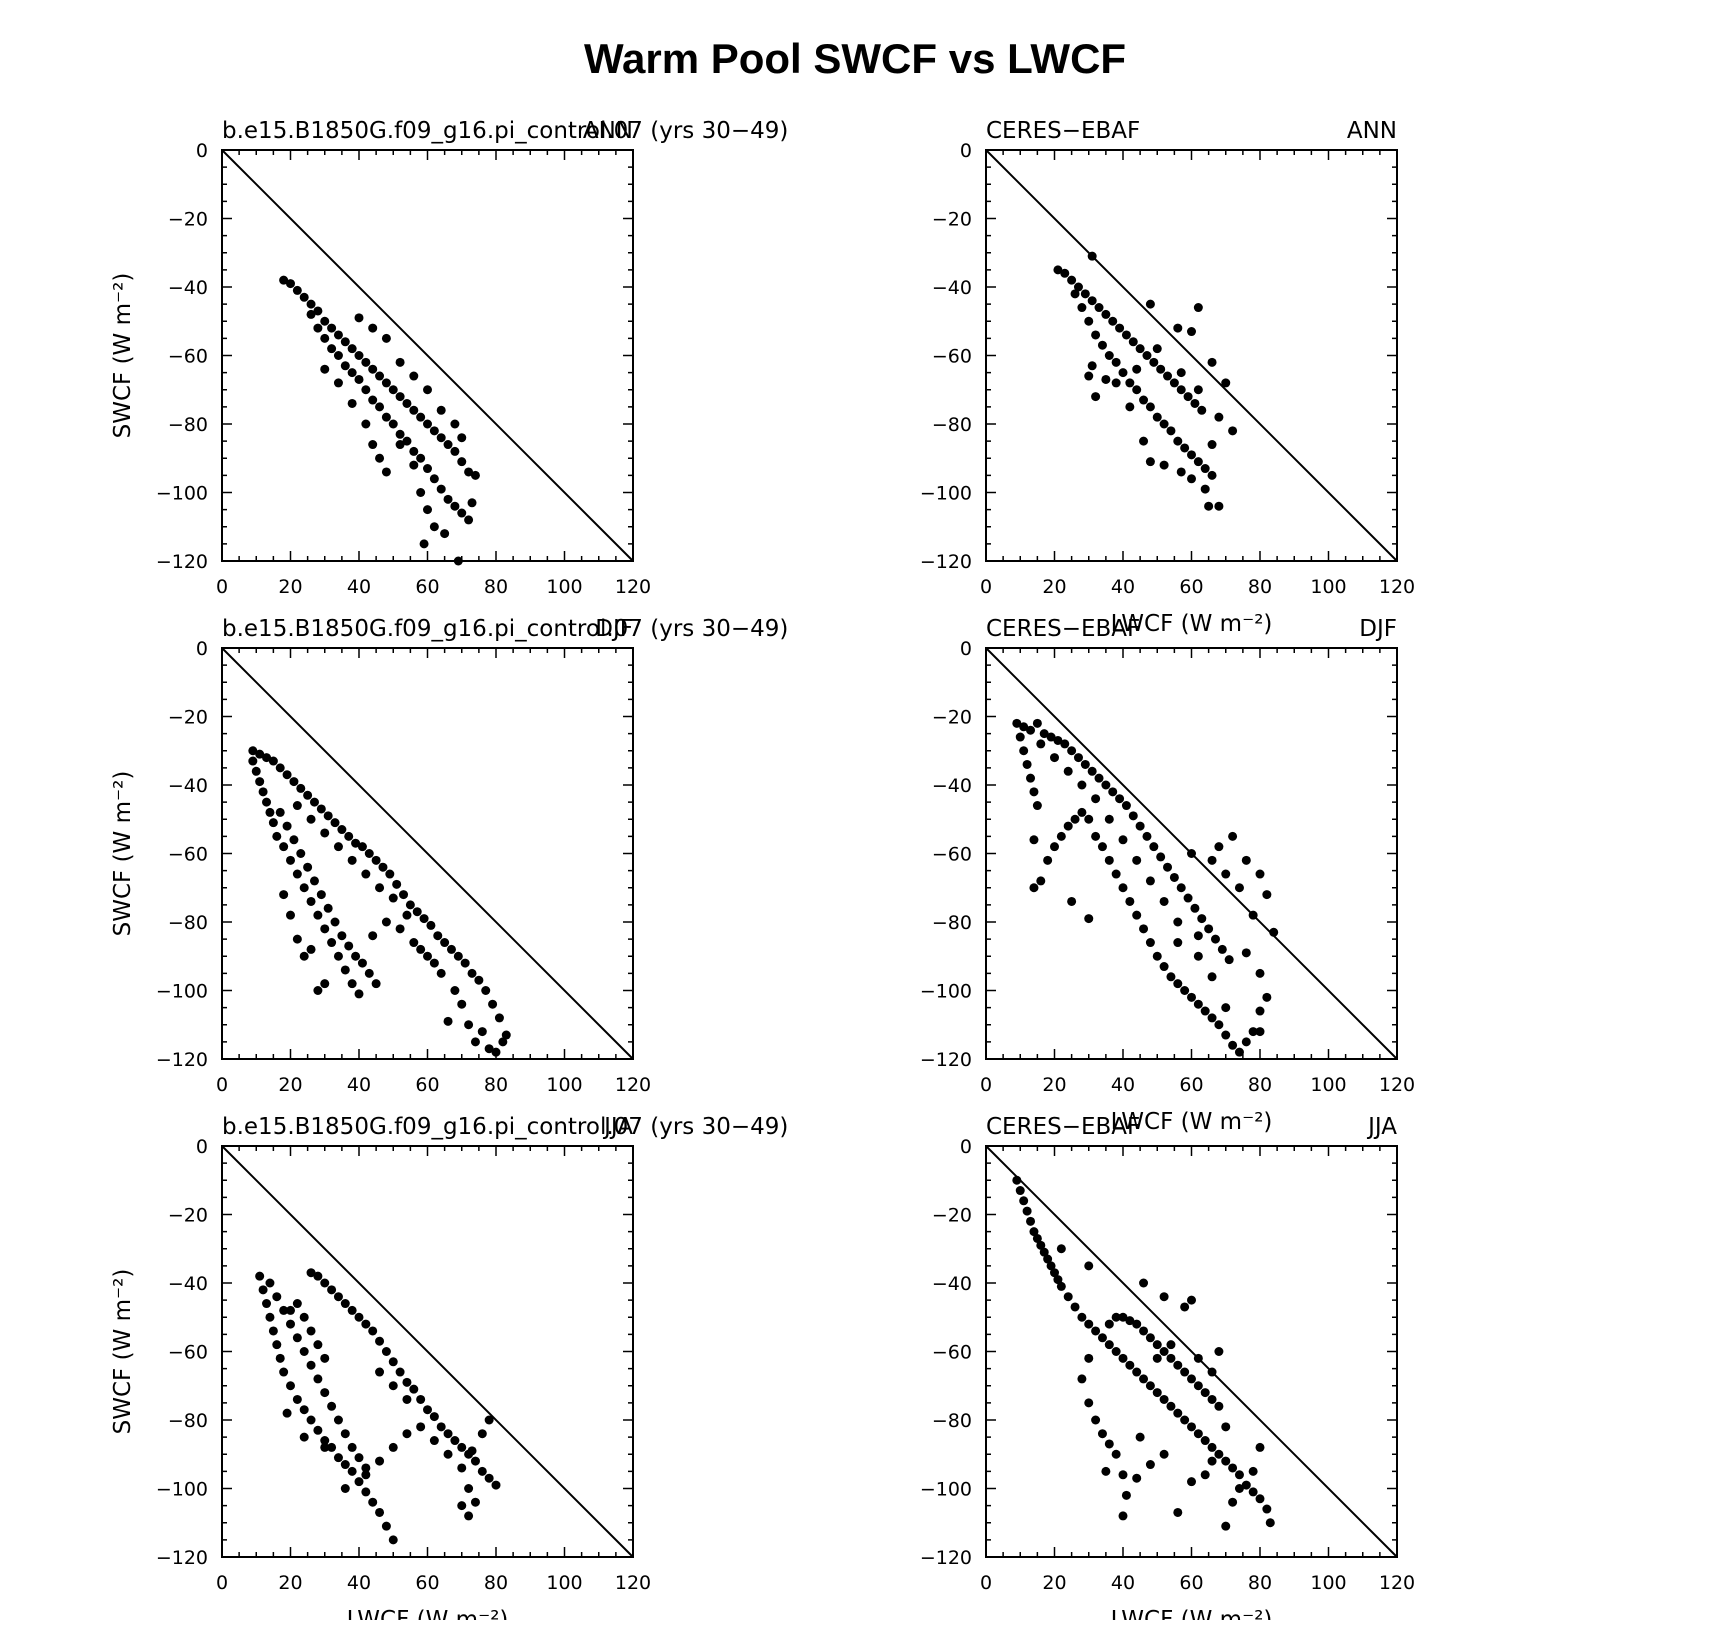 The height and width of the screenshot is (1625, 1710). I want to click on x-tick-label: 40, so click(359, 1583).